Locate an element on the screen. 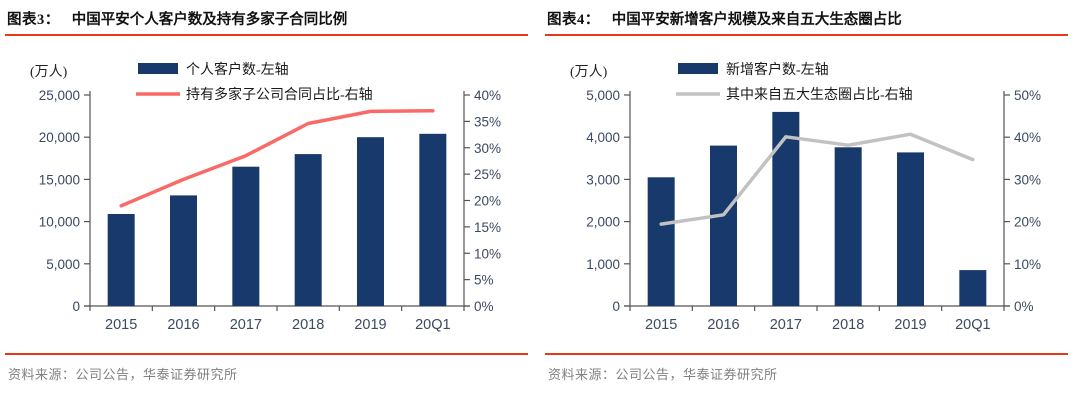  right-axis-tick-label: 35% is located at coordinates (487, 121).